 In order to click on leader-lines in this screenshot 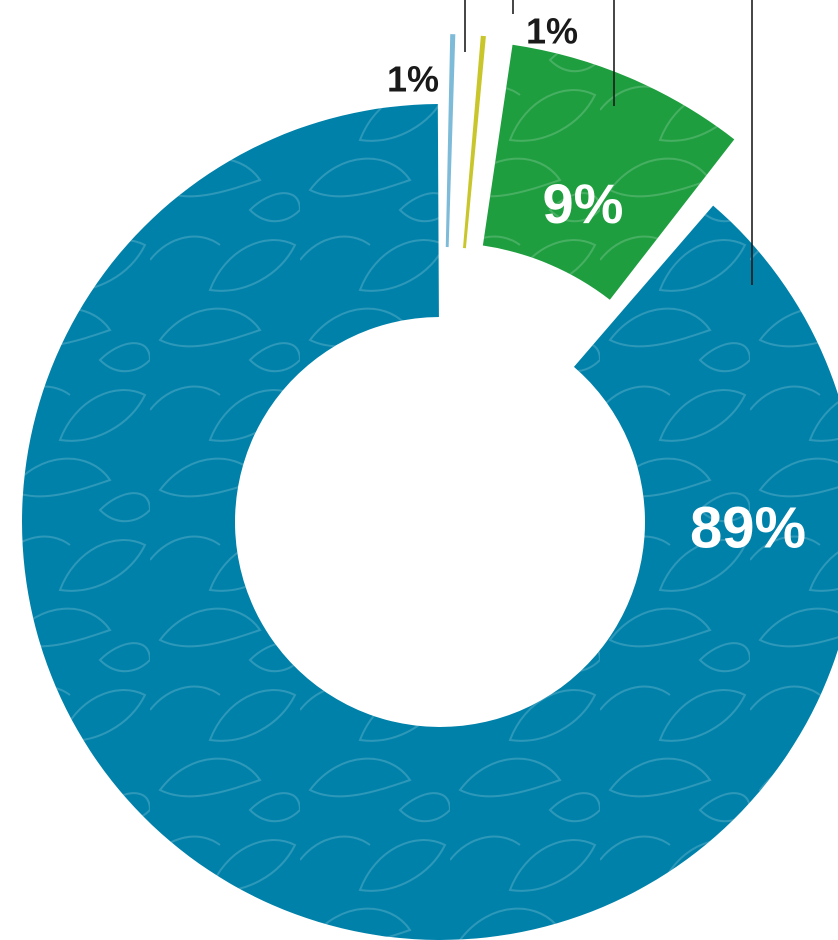, I will do `click(608, 142)`.